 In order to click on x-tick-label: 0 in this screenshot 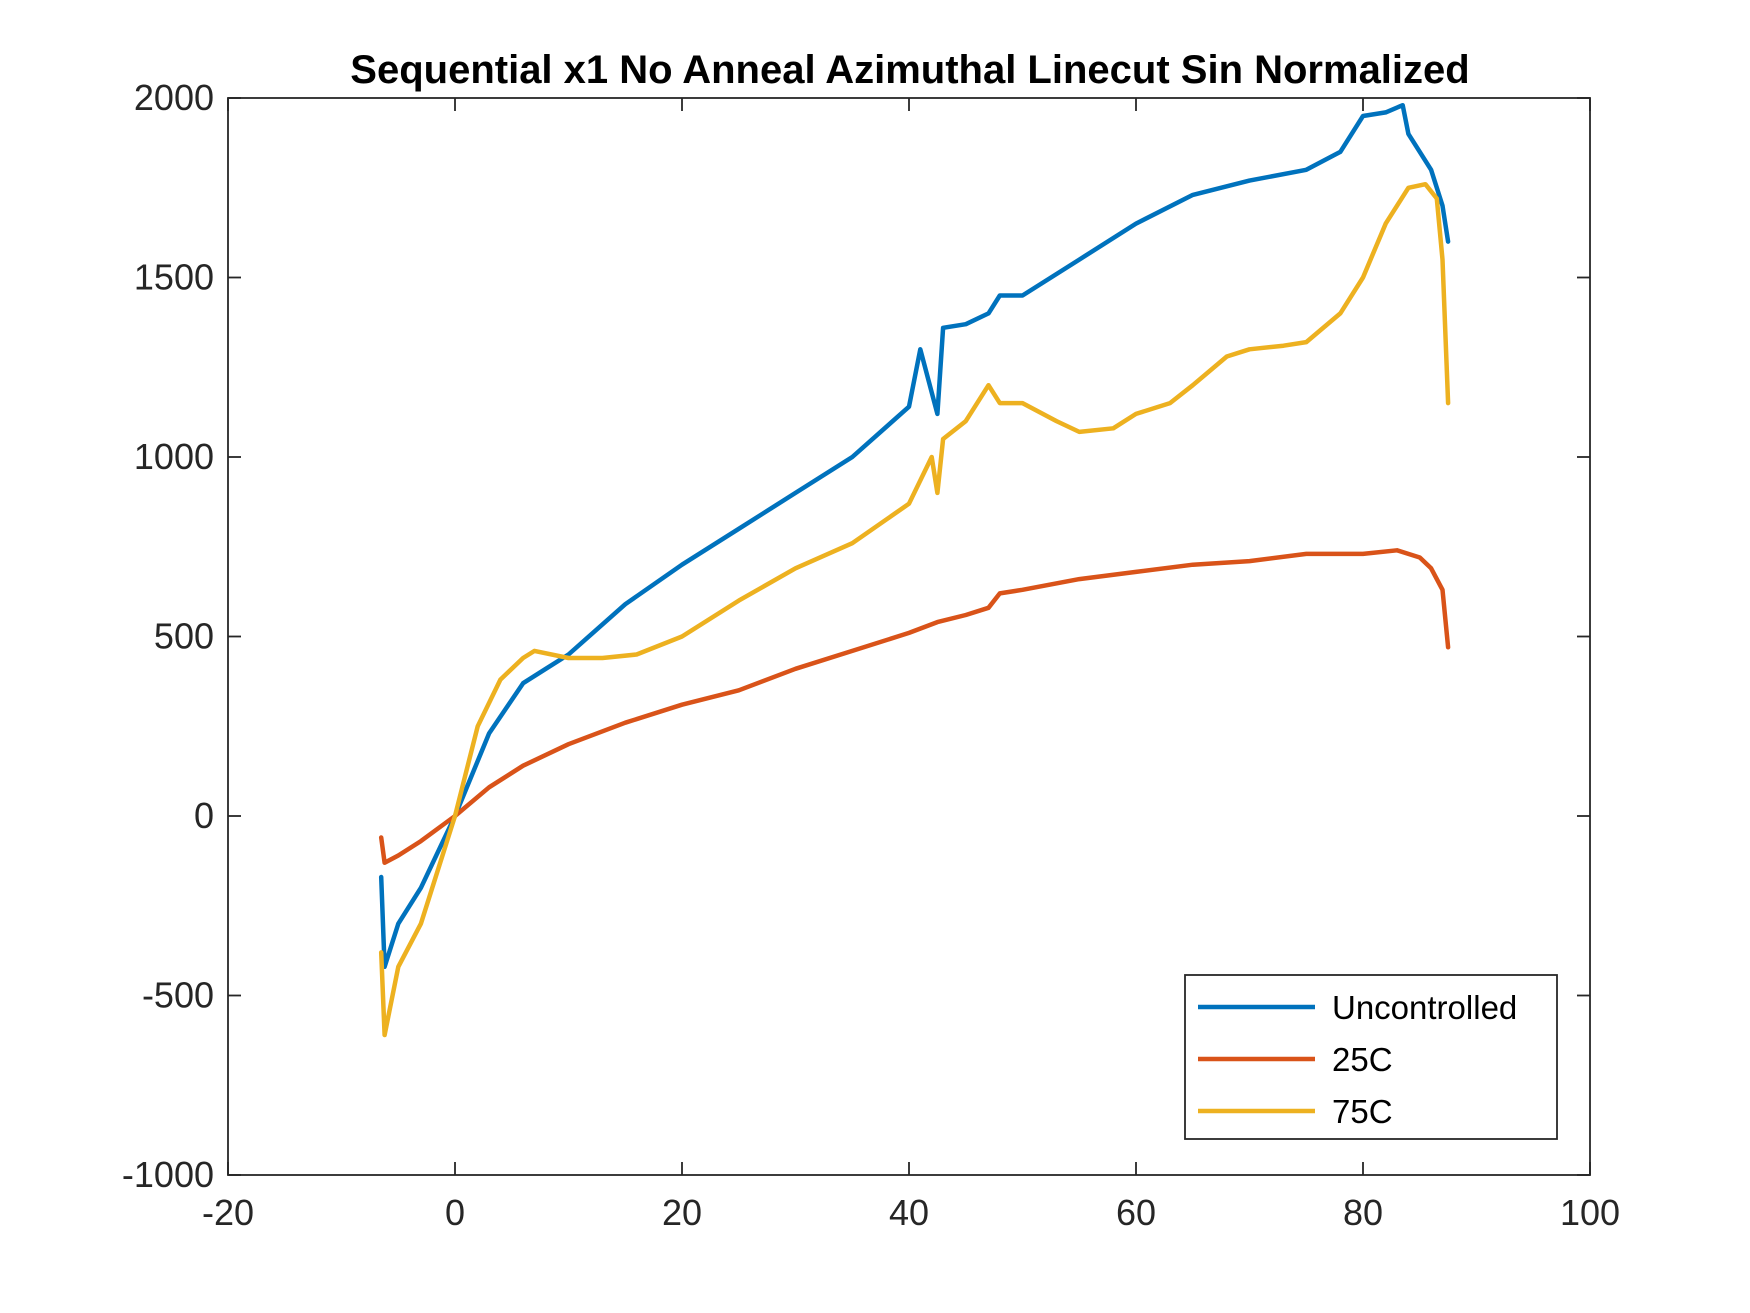, I will do `click(455, 1212)`.